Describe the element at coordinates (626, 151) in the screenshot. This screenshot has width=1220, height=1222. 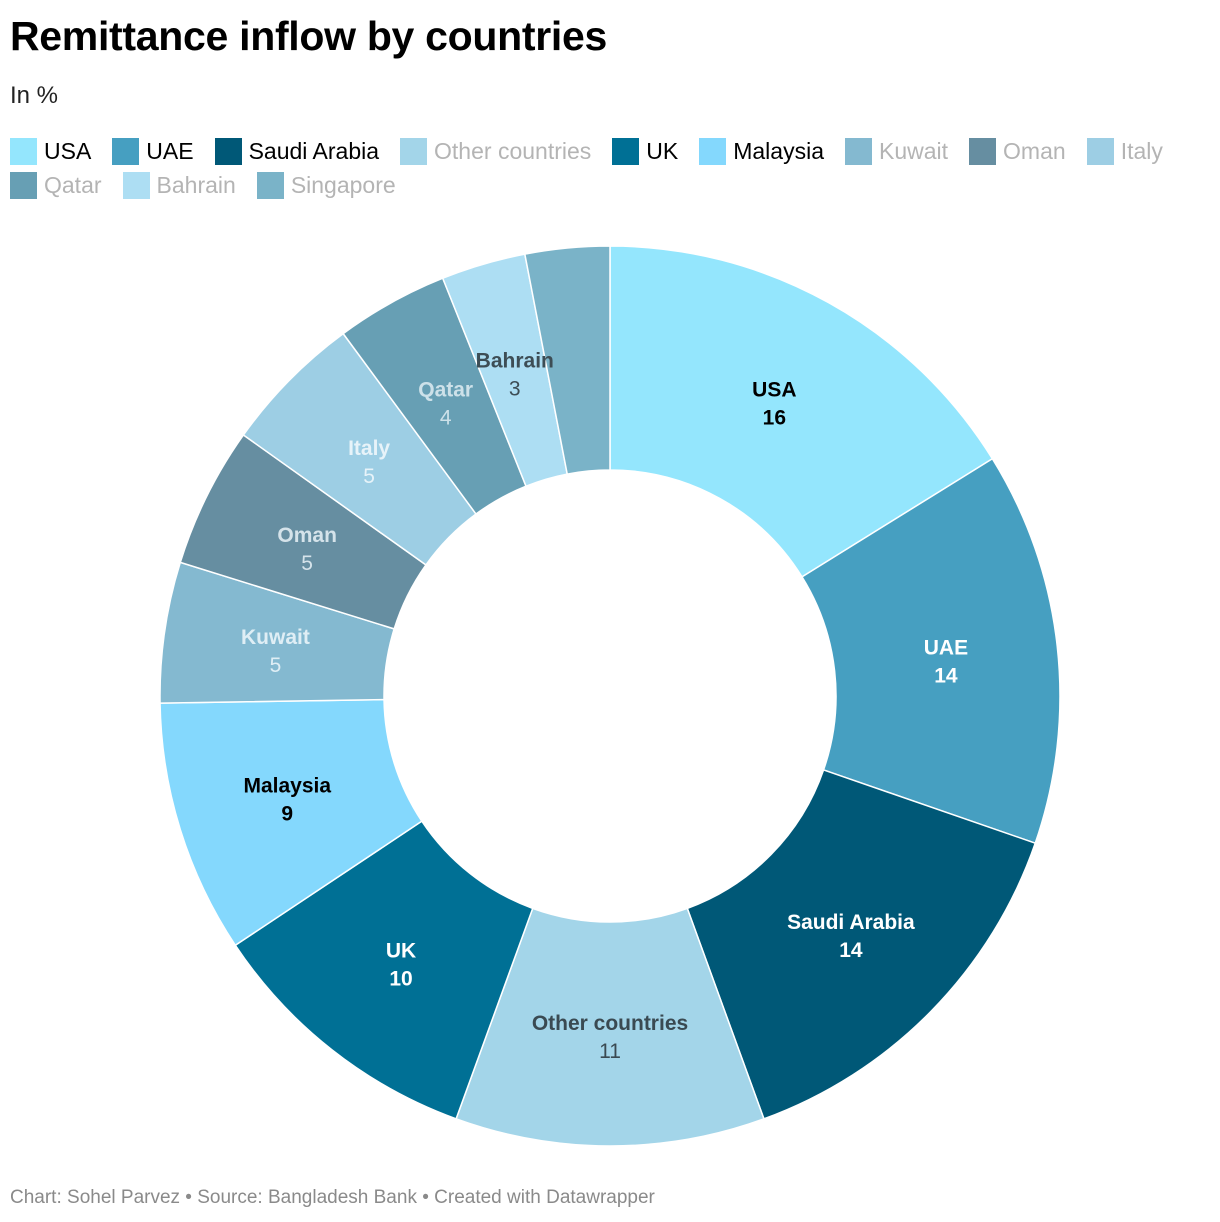
I see `legend-swatch-uk` at that location.